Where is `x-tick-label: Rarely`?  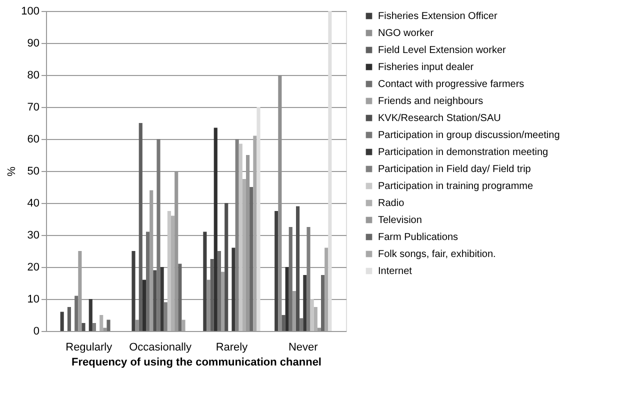
x-tick-label: Rarely is located at coordinates (232, 348).